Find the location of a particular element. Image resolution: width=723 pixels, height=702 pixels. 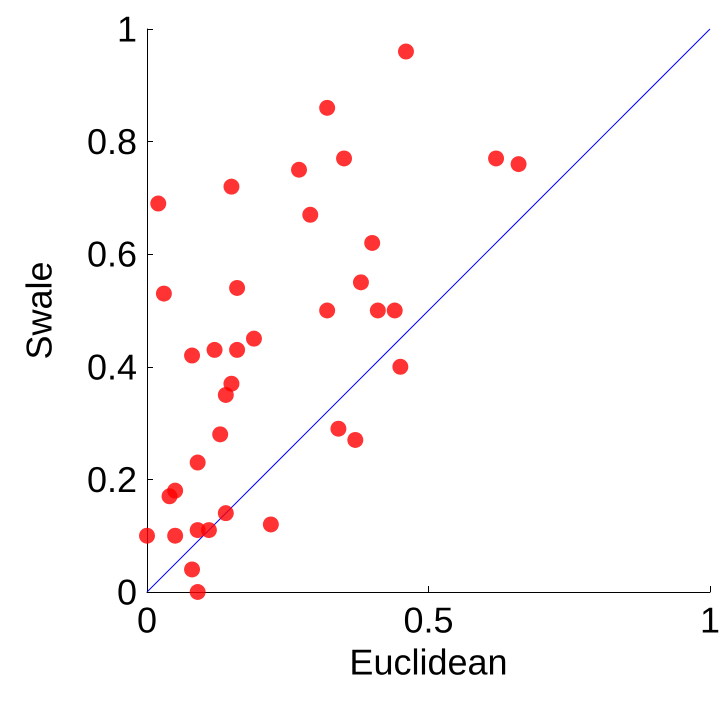

y-tick-label: 0.4 is located at coordinates (111, 367).